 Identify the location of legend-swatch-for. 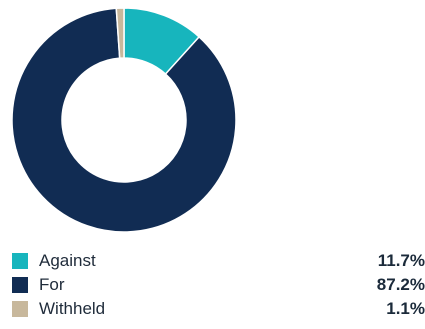
(20, 285).